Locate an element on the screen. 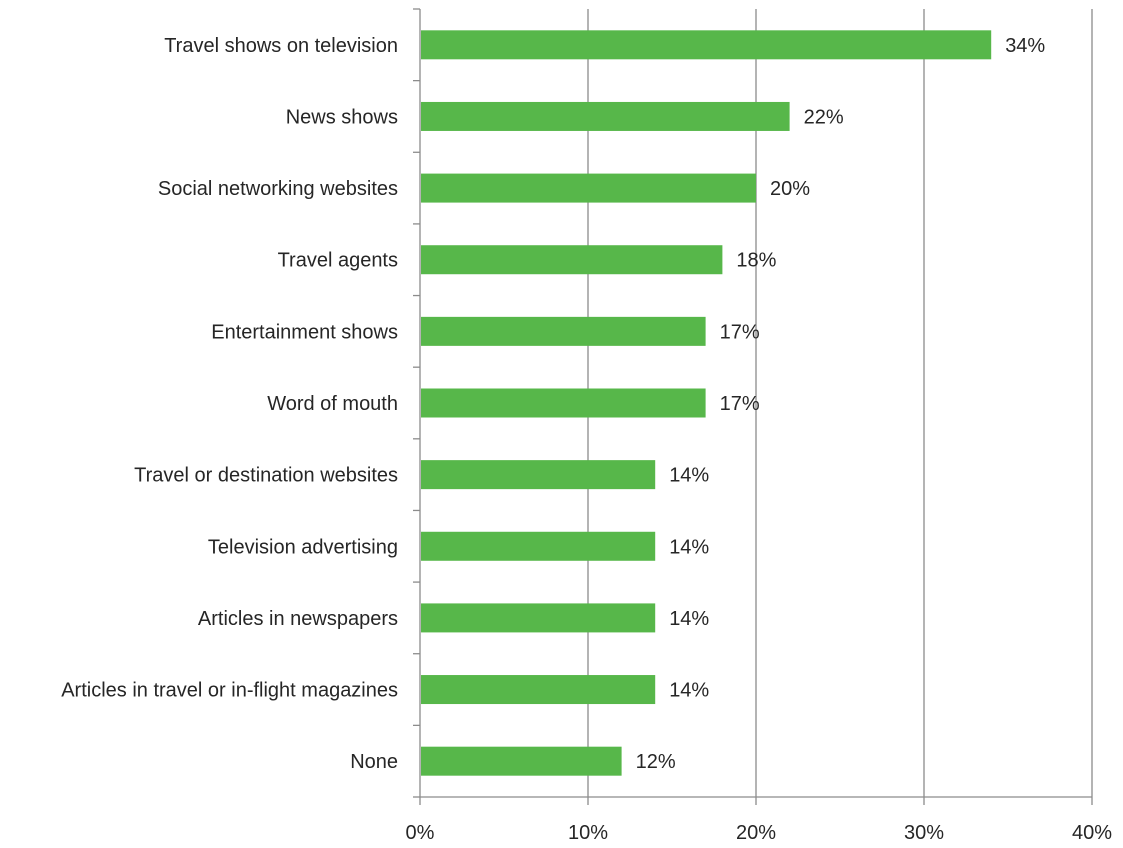 This screenshot has width=1123, height=848. category-label: Social networking websites is located at coordinates (278, 189).